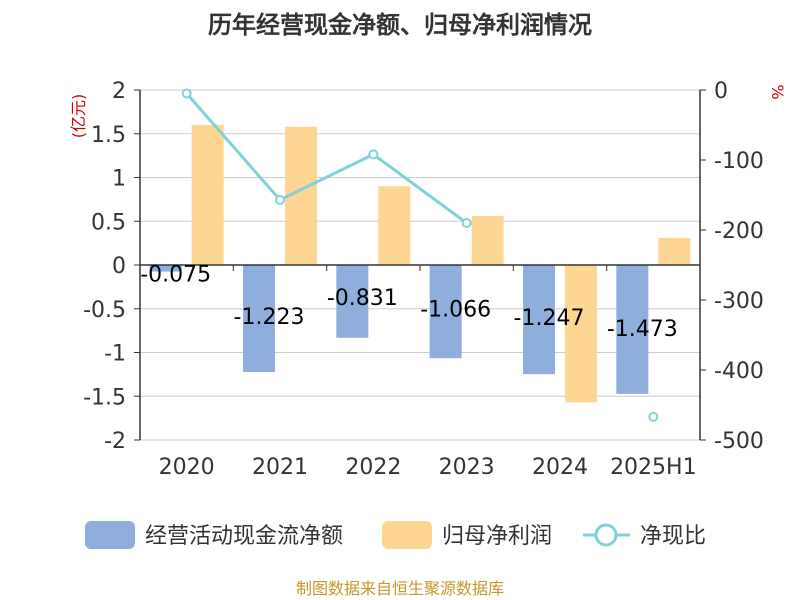 Image resolution: width=800 pixels, height=600 pixels. I want to click on x-tick-label: 2022, so click(373, 467).